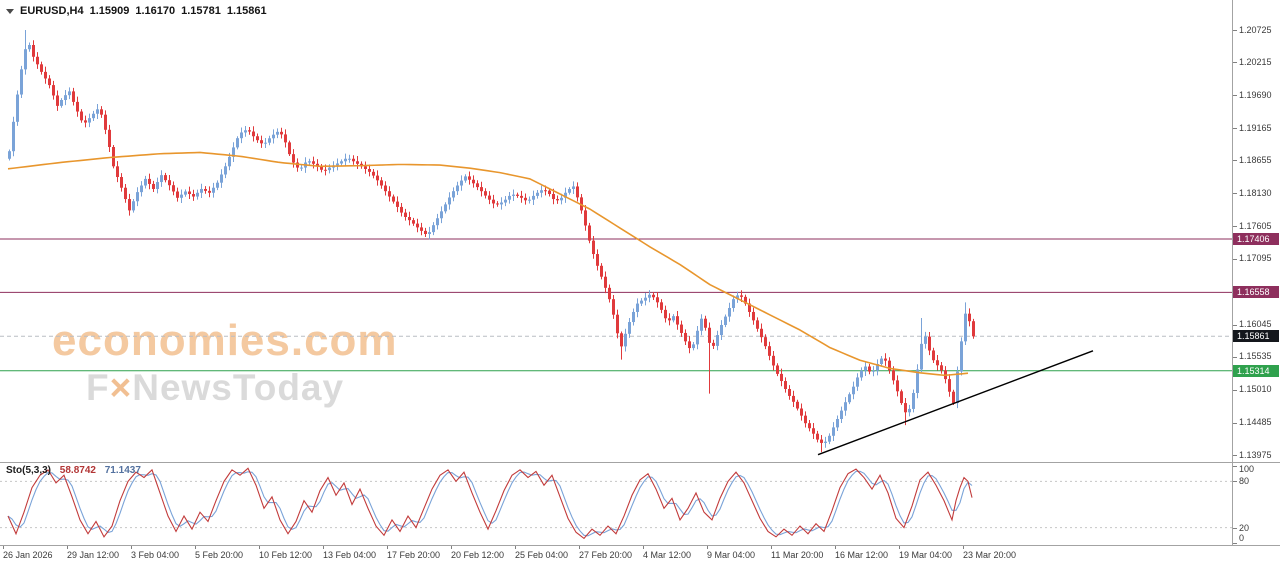 The height and width of the screenshot is (567, 1280). Describe the element at coordinates (286, 555) in the screenshot. I see `date-label: 10 Feb 12:00` at that location.